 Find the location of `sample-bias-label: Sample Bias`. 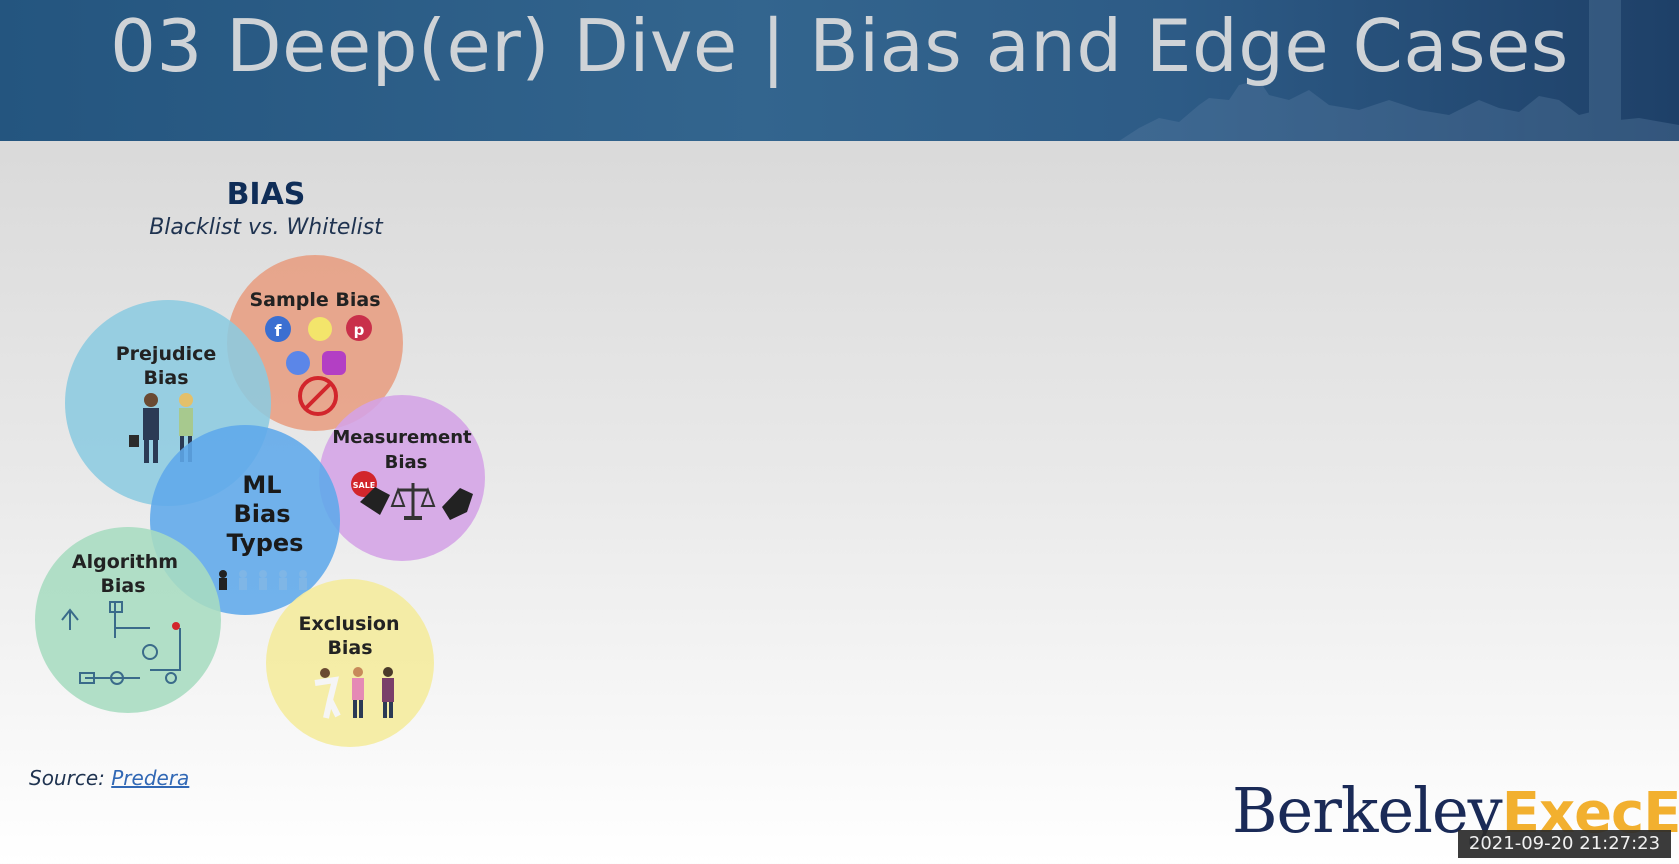

sample-bias-label: Sample Bias is located at coordinates (314, 300).